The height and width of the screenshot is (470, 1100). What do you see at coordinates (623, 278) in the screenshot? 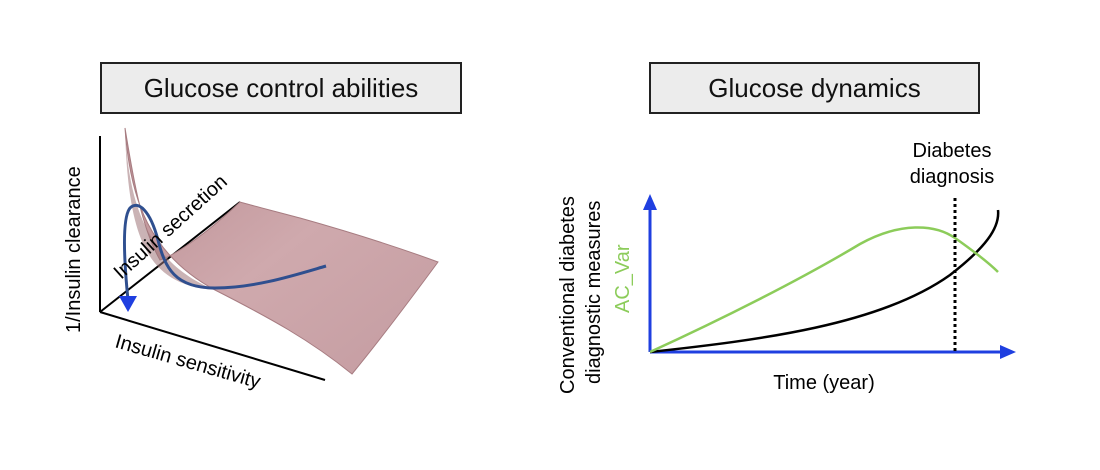
I see `ylabel-ac-var: AC_Var` at bounding box center [623, 278].